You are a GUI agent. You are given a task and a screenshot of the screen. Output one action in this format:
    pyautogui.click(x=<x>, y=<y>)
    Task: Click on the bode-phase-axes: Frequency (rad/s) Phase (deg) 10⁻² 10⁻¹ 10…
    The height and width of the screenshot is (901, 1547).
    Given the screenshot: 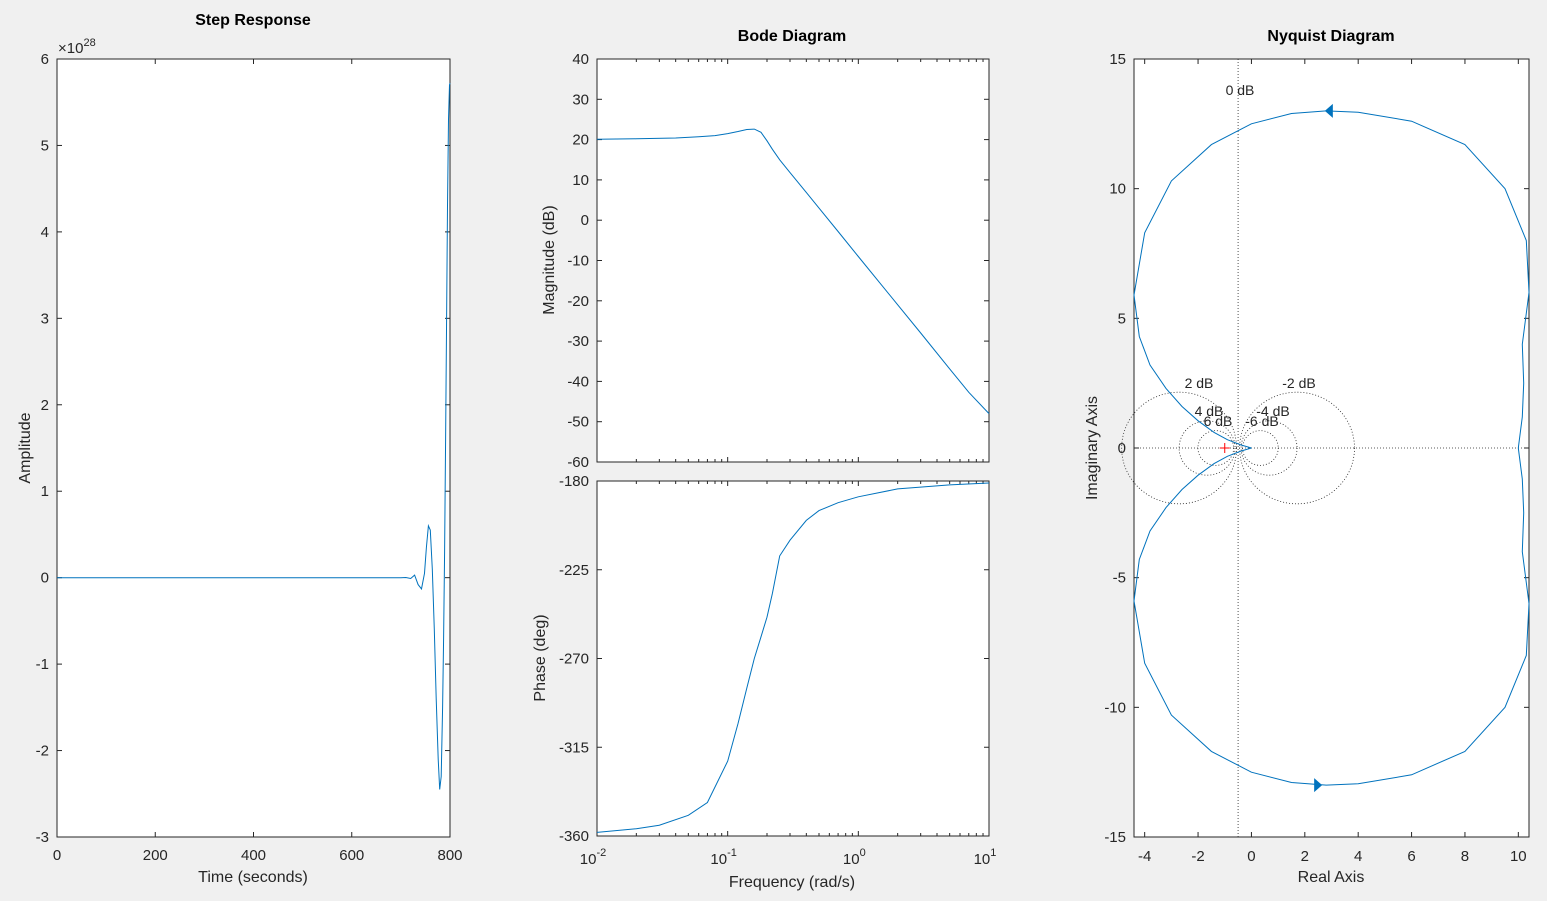 What is the action you would take?
    pyautogui.click(x=764, y=682)
    